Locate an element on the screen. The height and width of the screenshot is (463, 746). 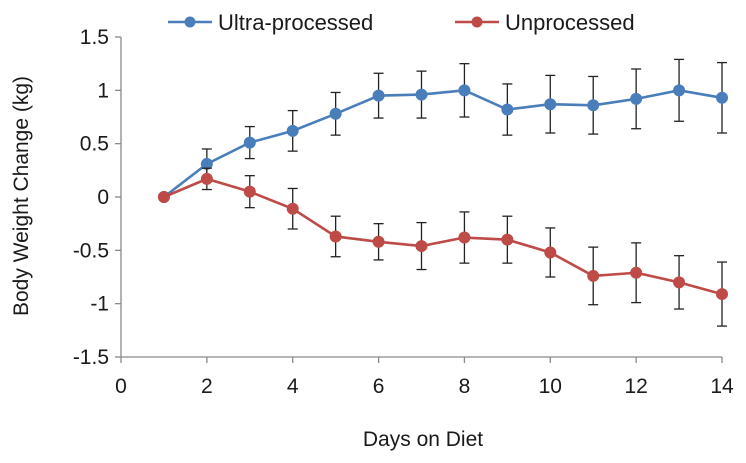
y-tick-label: 0.5 is located at coordinates (94, 144).